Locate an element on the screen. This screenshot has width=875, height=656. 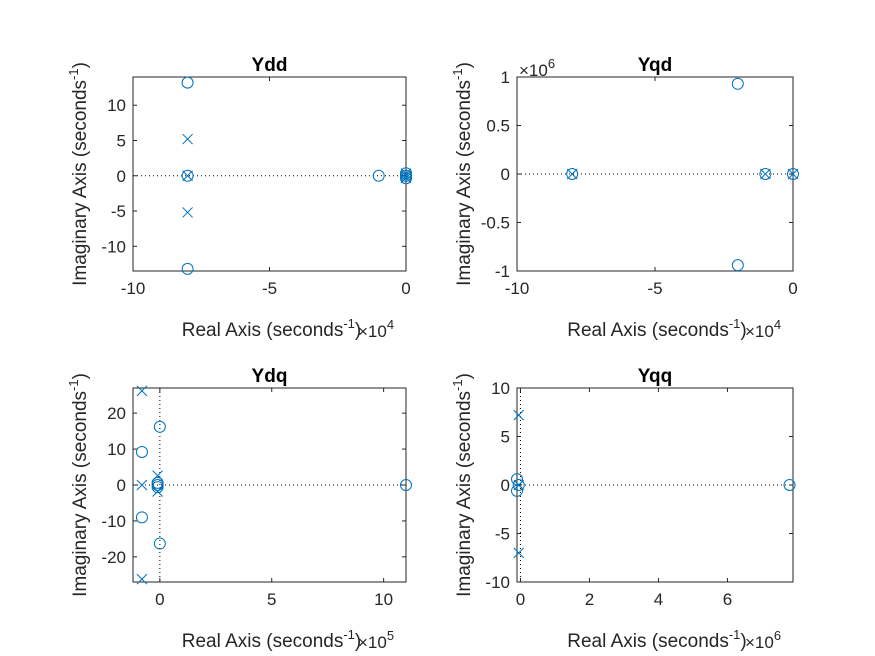
y-tick-label: -1 is located at coordinates (502, 271).